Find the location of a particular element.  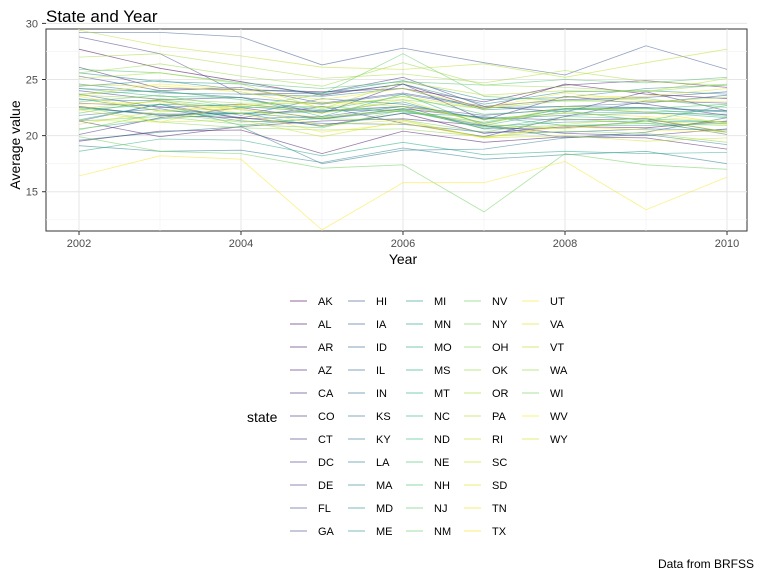

x-tick-label: 2010 is located at coordinates (727, 244).